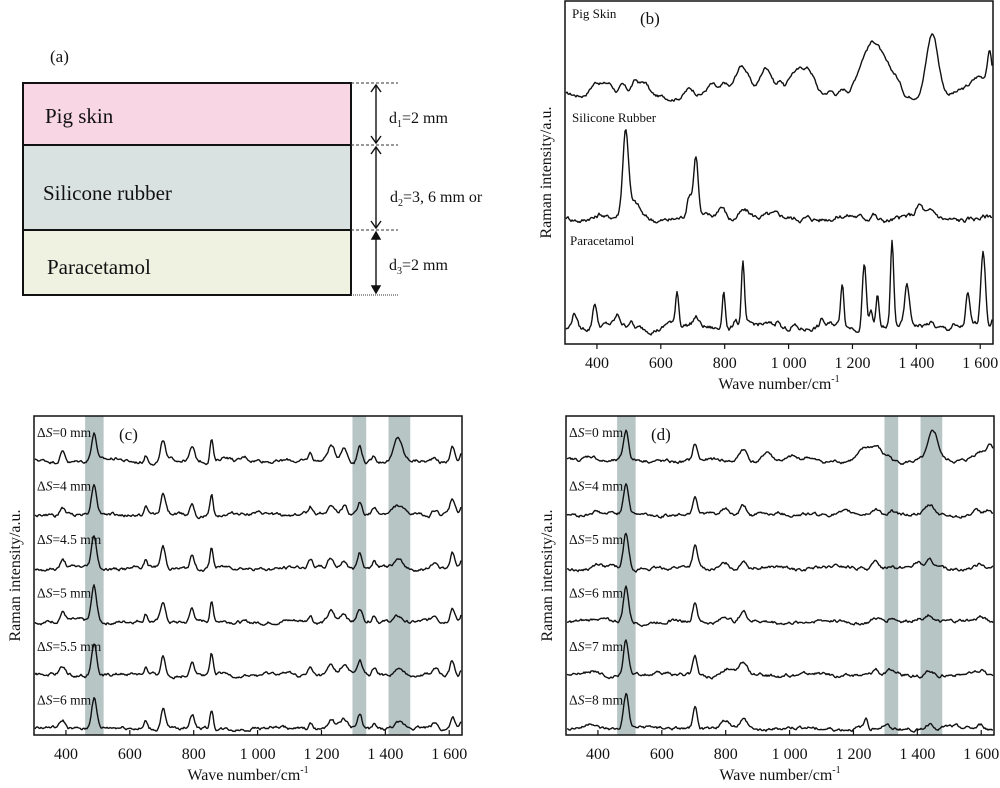 This screenshot has width=1000, height=788. I want to click on series-label-value: =4.5 mm, so click(76, 539).